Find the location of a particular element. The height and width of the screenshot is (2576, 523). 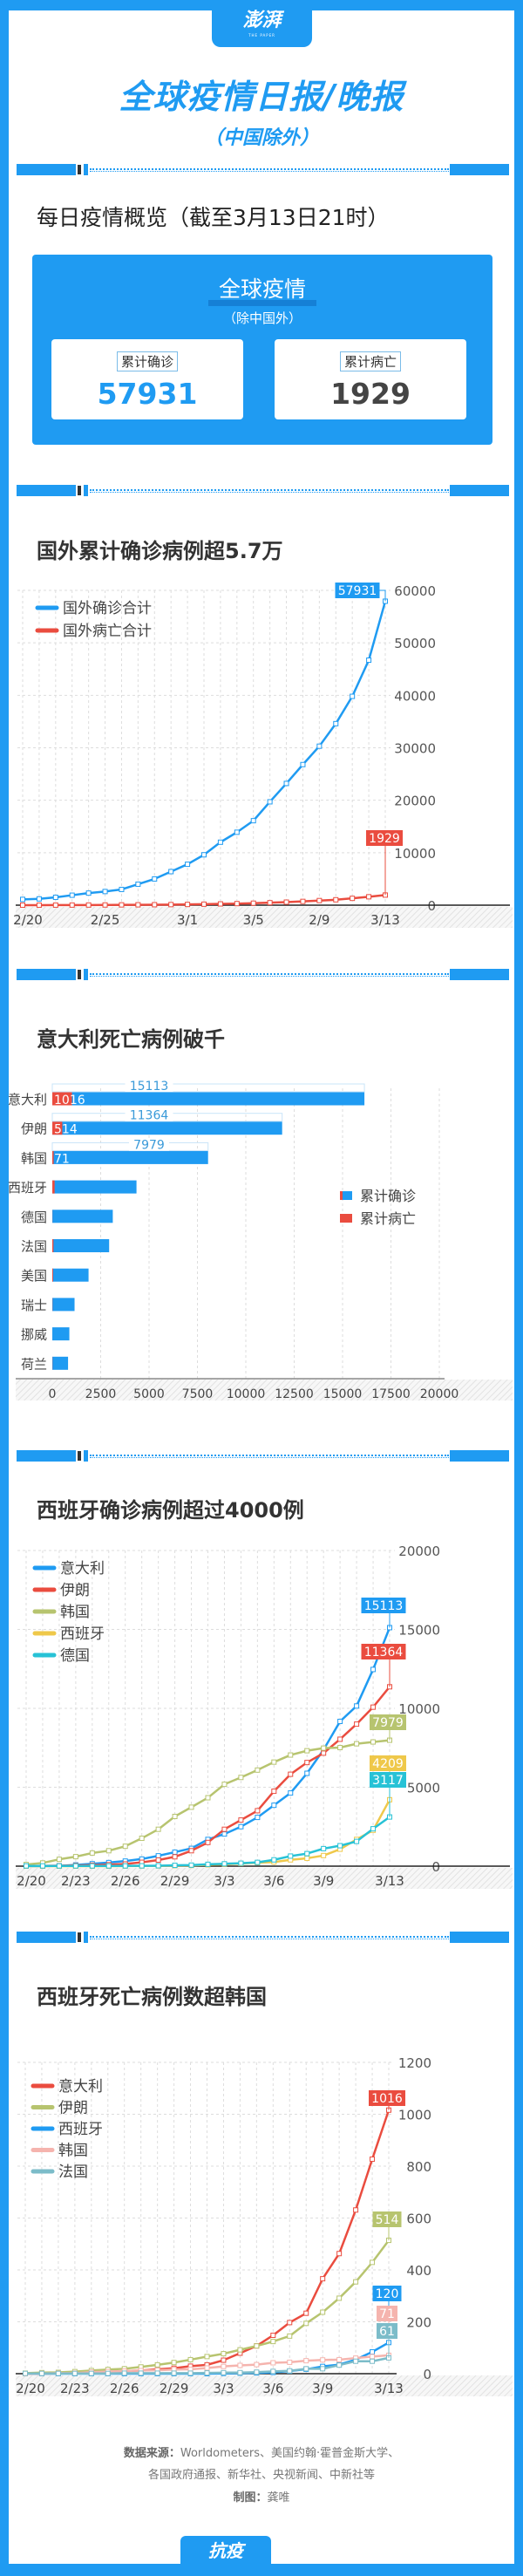

summary-title: 全球疫情 is located at coordinates (262, 289).